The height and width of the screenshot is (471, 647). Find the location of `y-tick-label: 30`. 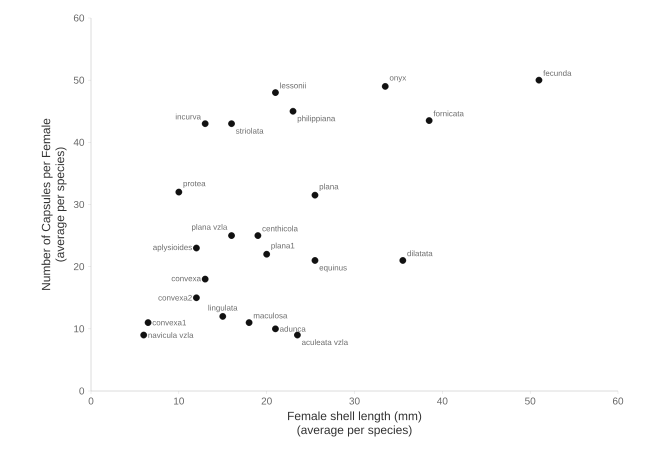

y-tick-label: 30 is located at coordinates (79, 204).